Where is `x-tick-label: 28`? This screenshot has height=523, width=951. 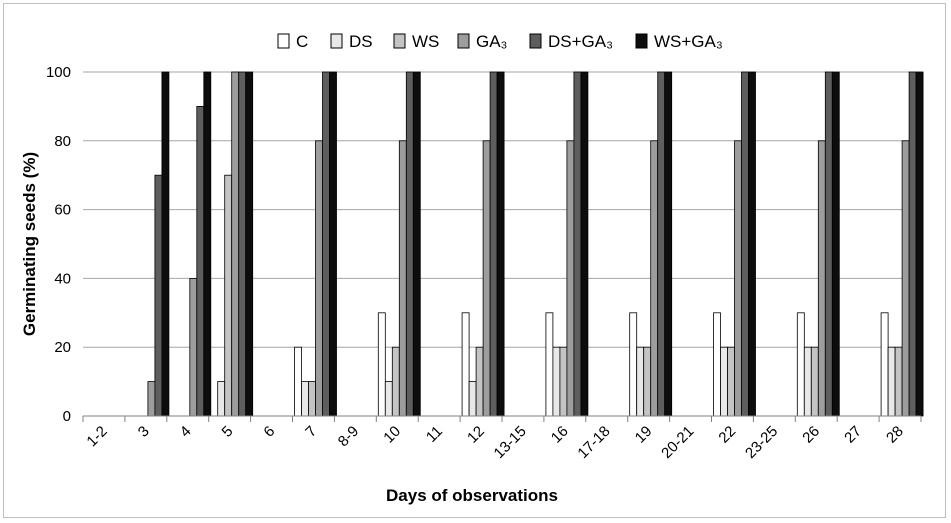
x-tick-label: 28 is located at coordinates (895, 435).